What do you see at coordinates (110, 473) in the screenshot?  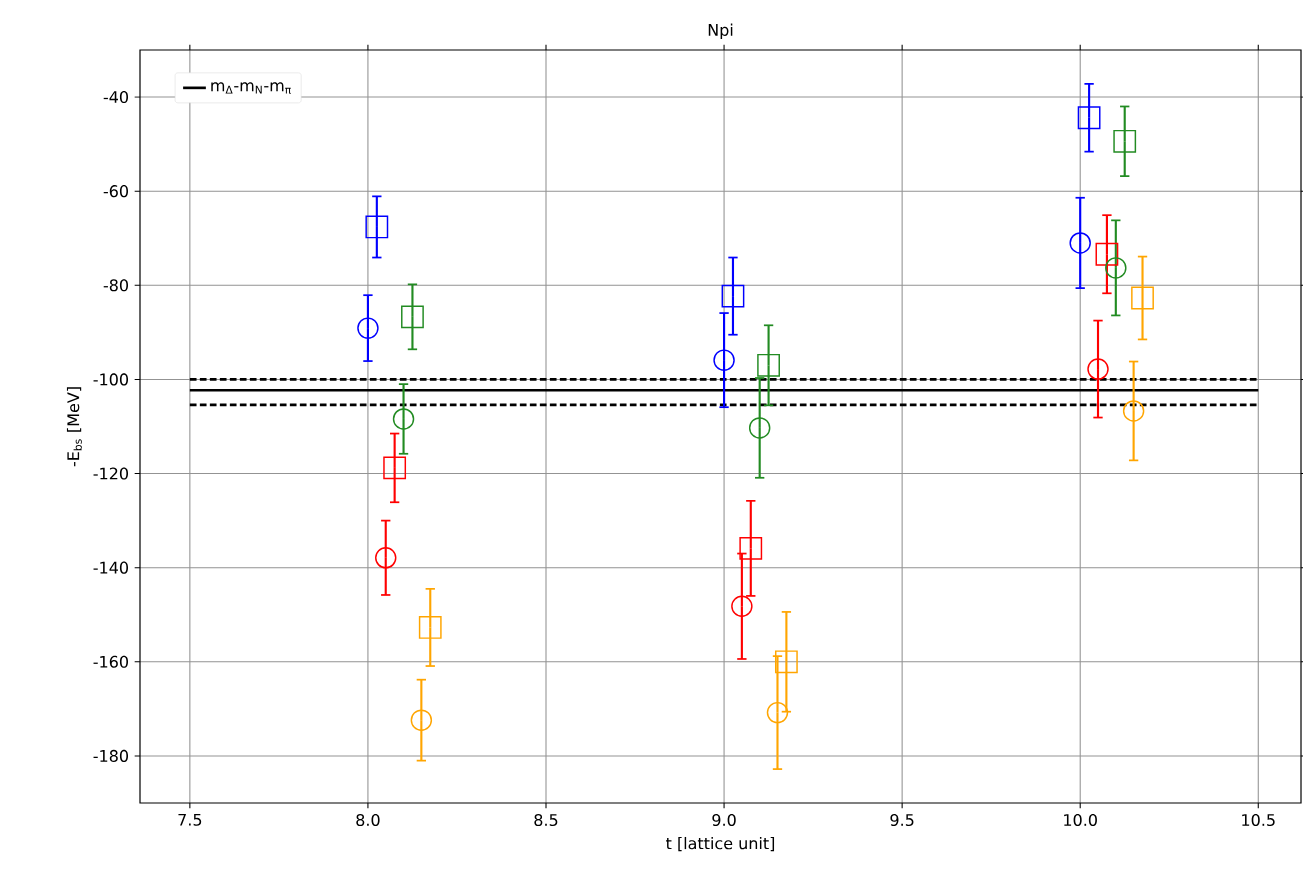 I see `y-tick-label: -120` at bounding box center [110, 473].